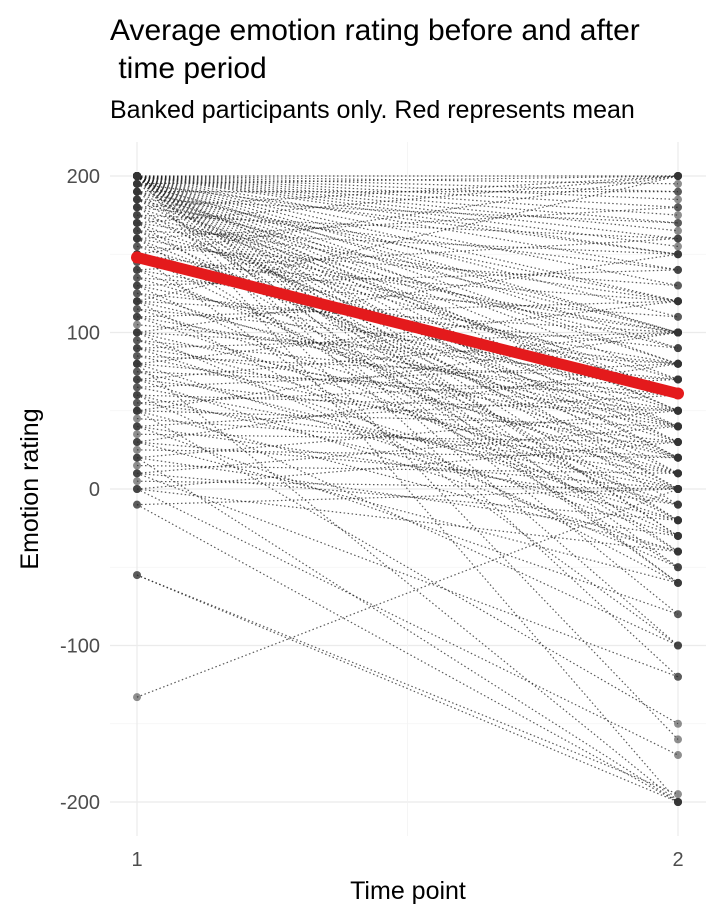 Image resolution: width=720 pixels, height=921 pixels. I want to click on y-tick-label: 100, so click(83, 334).